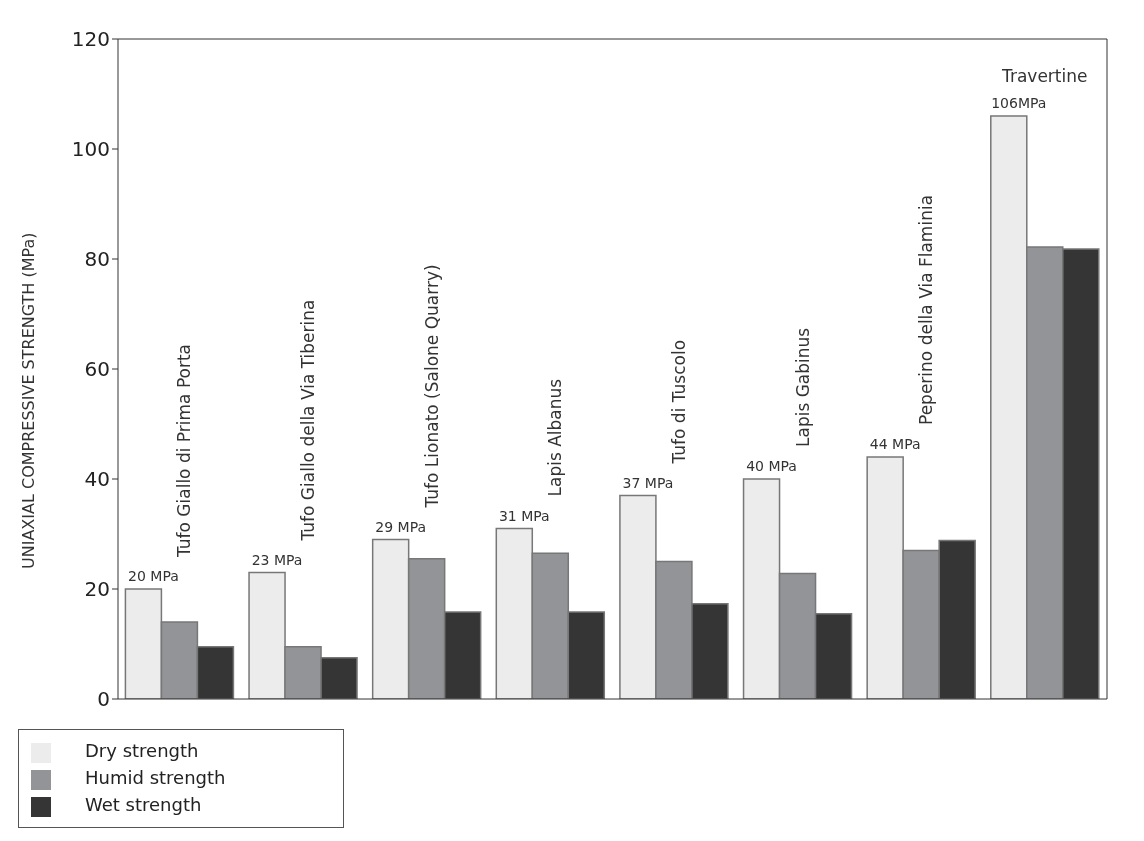 This screenshot has height=841, width=1144. Describe the element at coordinates (771, 466) in the screenshot. I see `data-label: 40 MPa` at that location.